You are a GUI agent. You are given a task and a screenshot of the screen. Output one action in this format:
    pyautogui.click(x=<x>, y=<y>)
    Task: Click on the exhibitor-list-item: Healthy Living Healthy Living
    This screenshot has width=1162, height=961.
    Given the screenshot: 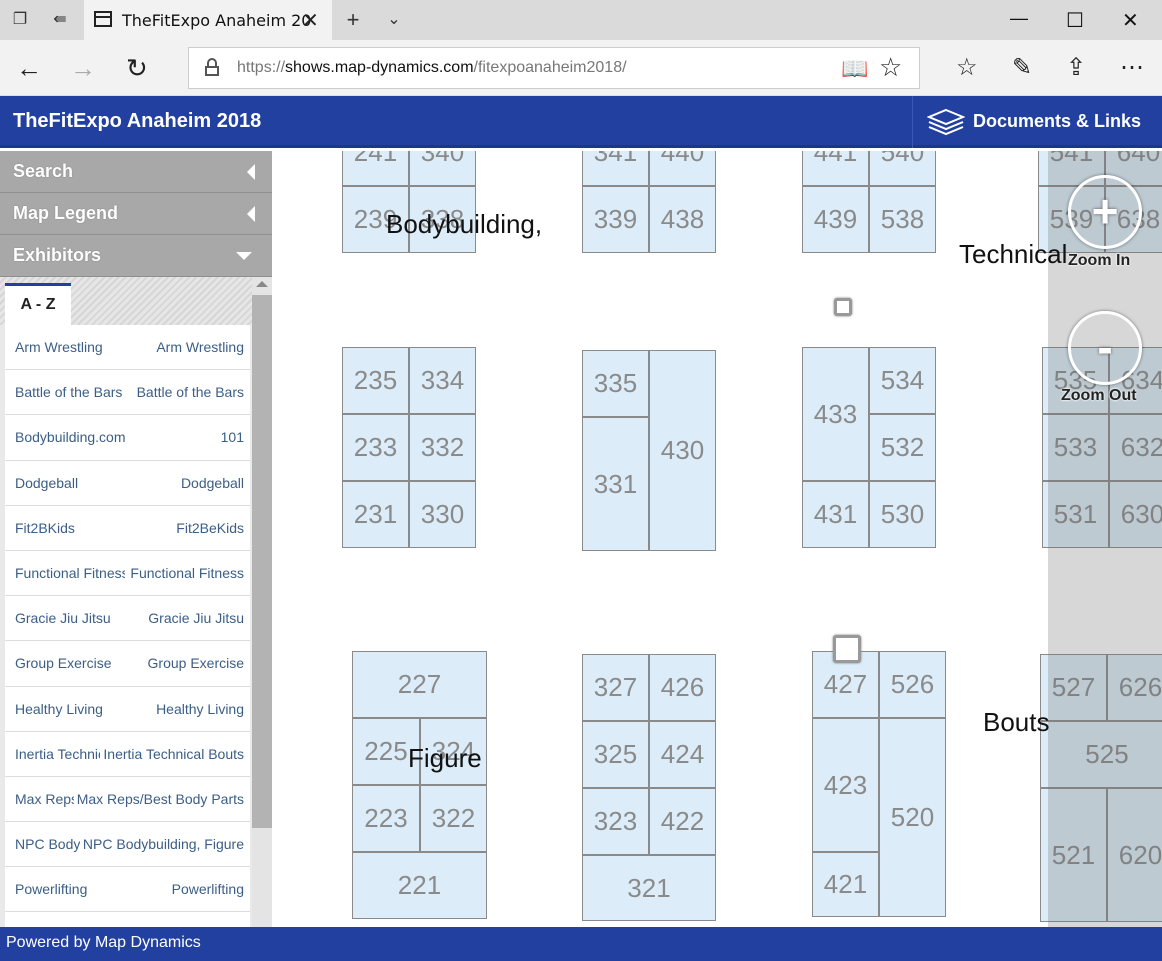 What is the action you would take?
    pyautogui.click(x=127, y=709)
    